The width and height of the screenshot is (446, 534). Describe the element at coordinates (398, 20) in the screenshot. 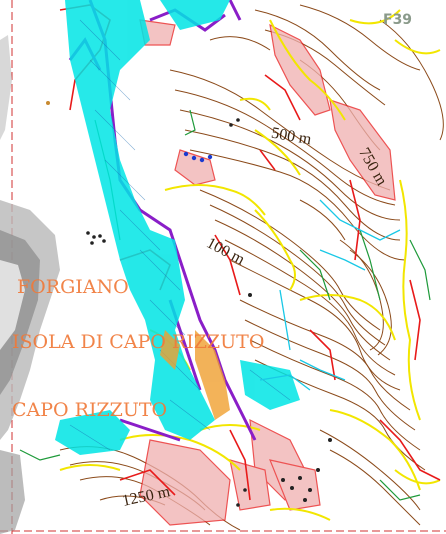

I see `sheet-number: F39` at that location.